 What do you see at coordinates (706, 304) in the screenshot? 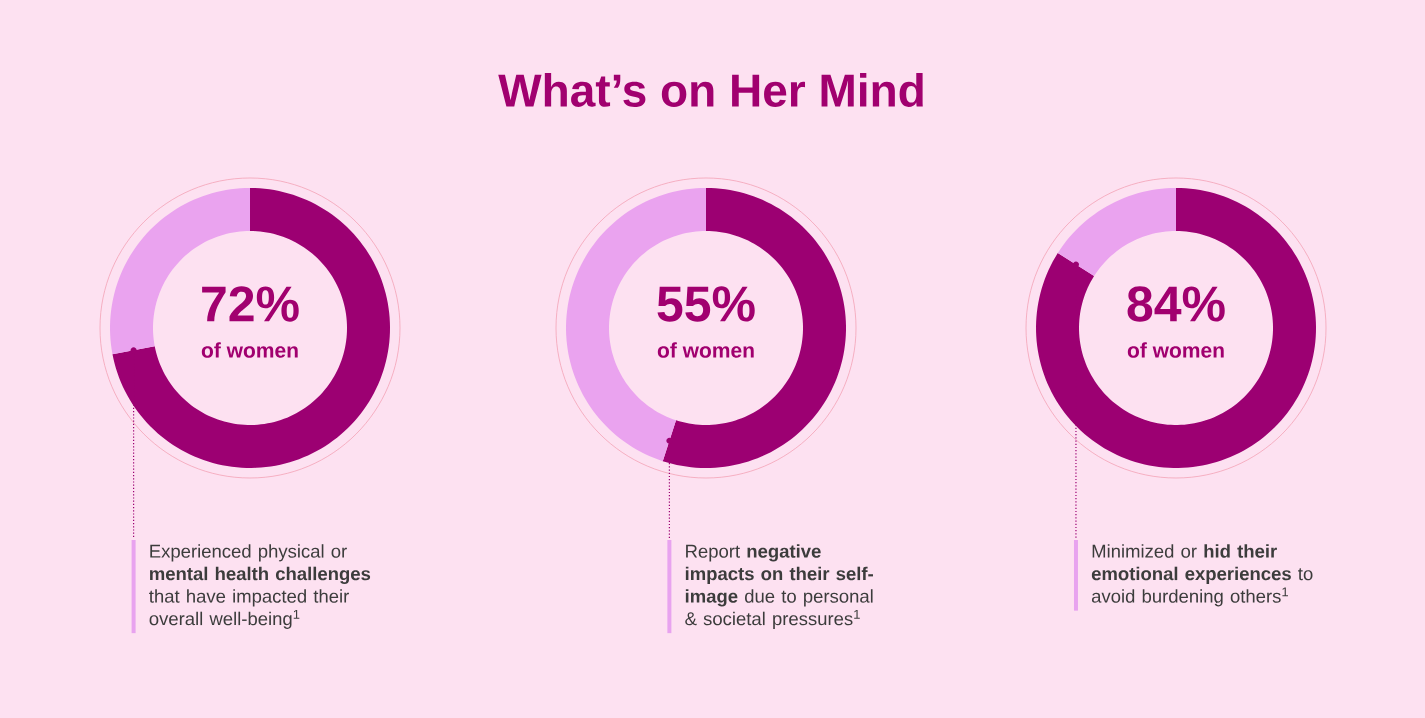
I see `data-label: 55%` at bounding box center [706, 304].